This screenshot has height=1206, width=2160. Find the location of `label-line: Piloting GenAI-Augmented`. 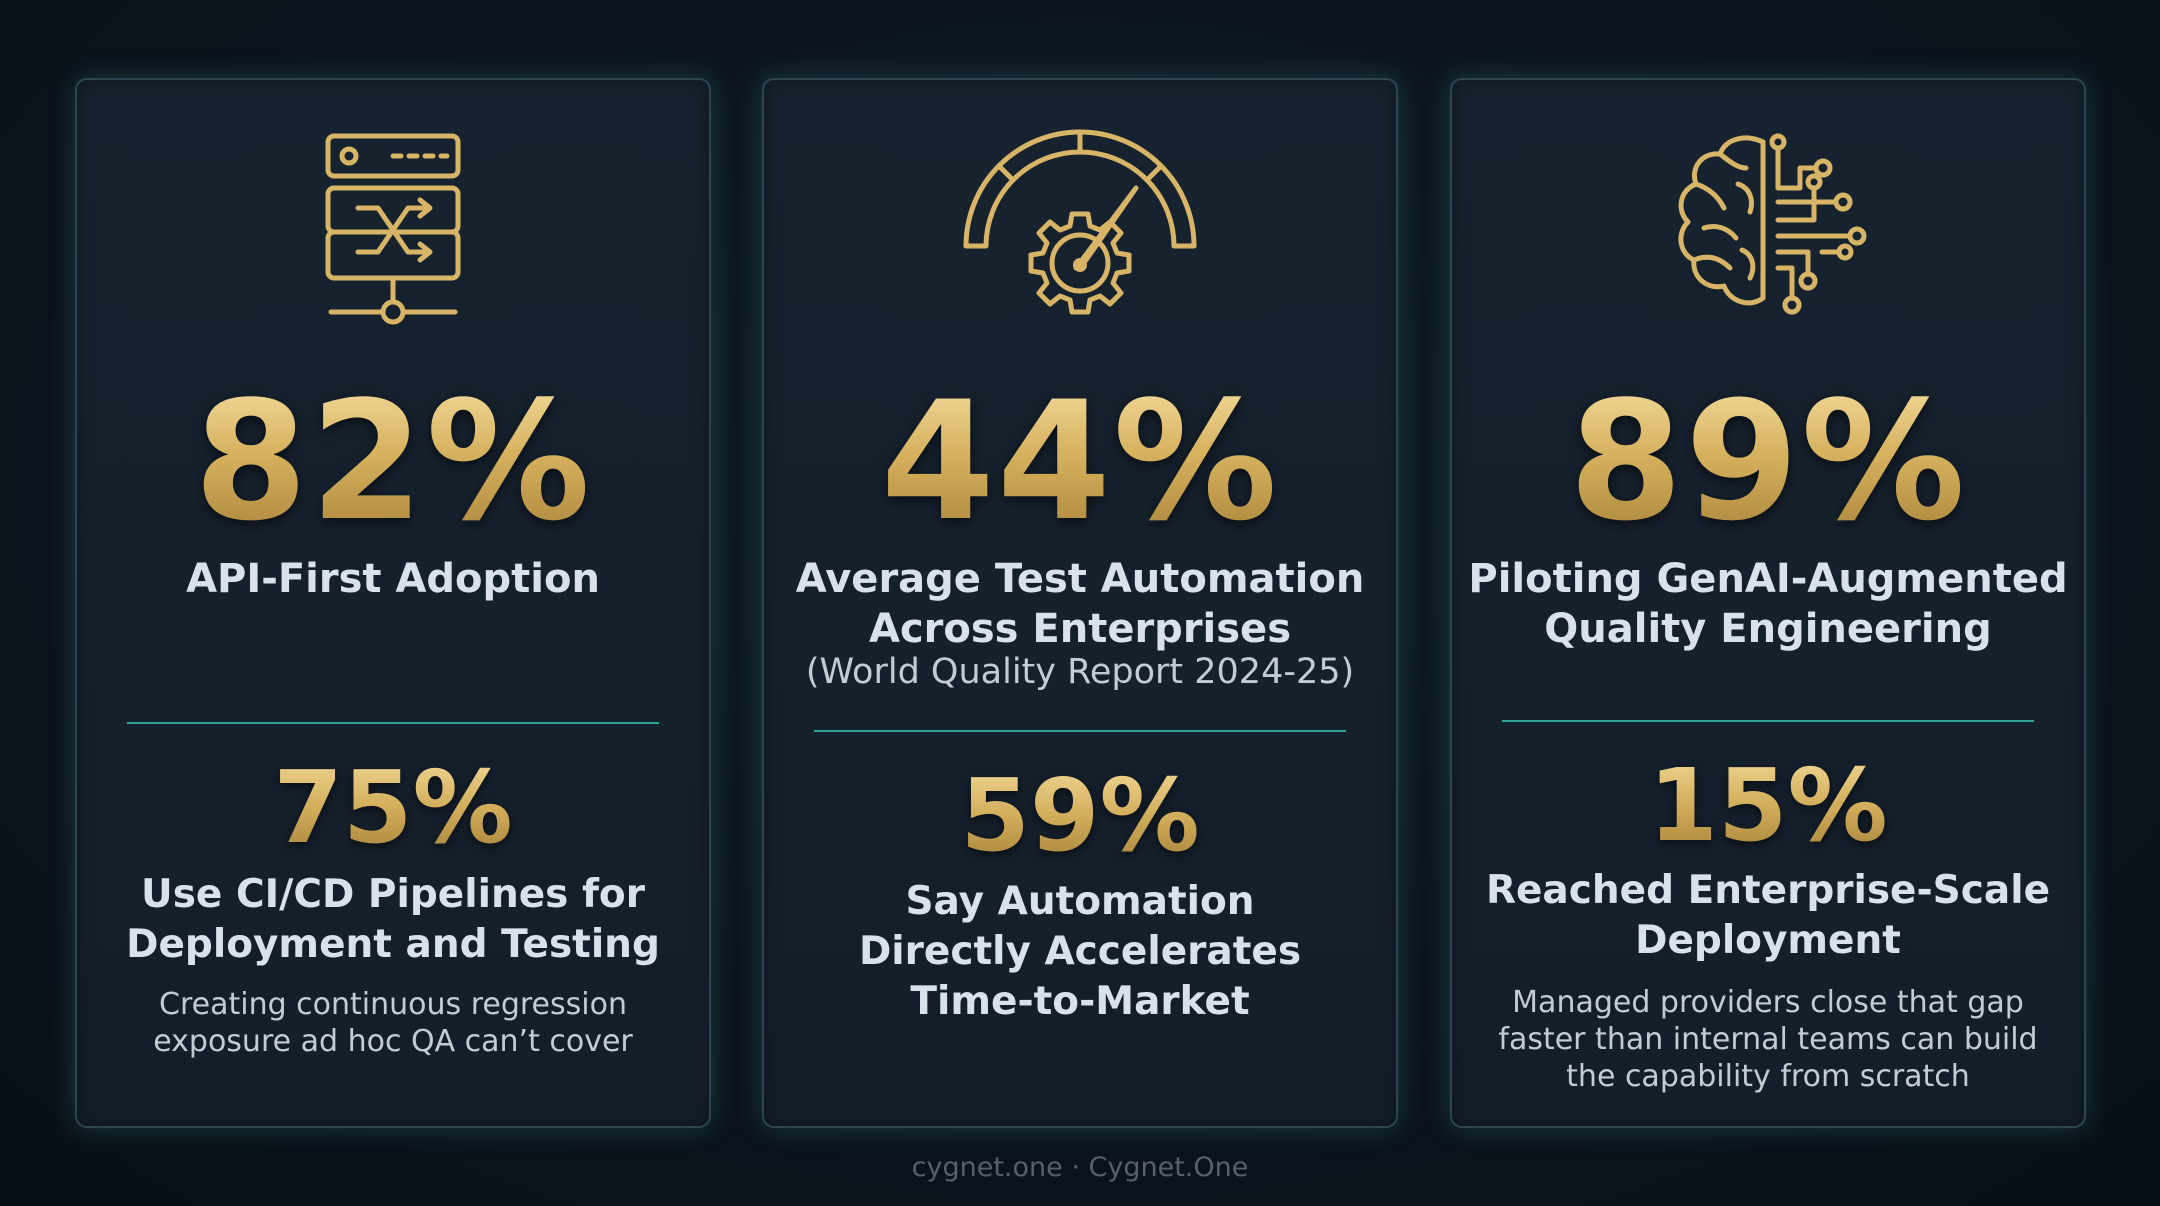

label-line: Piloting GenAI-Augmented is located at coordinates (1768, 579).